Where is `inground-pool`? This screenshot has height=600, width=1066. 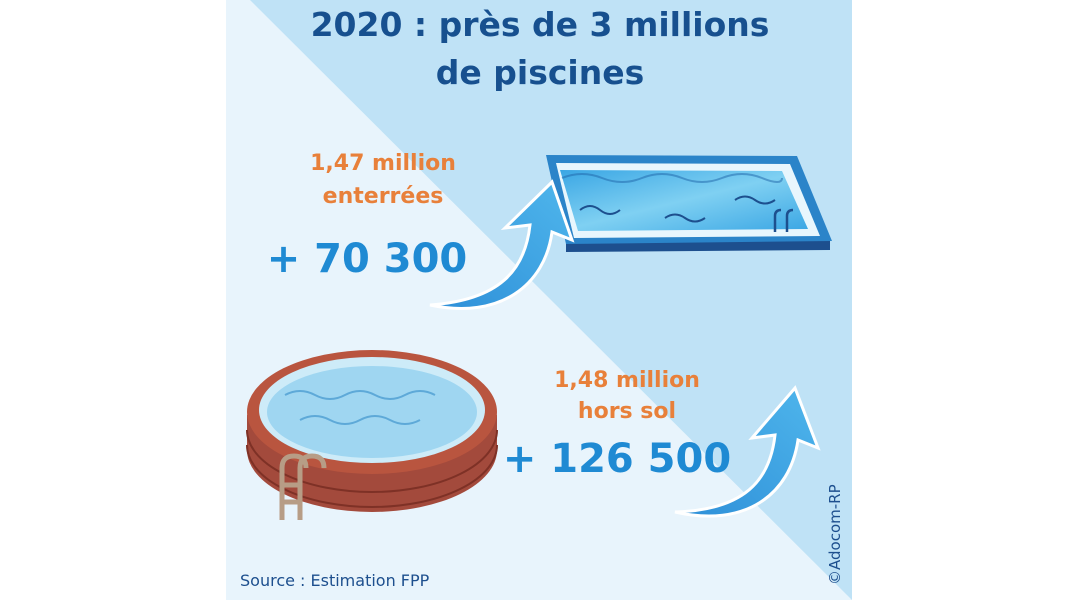
inground-pool is located at coordinates (689, 203).